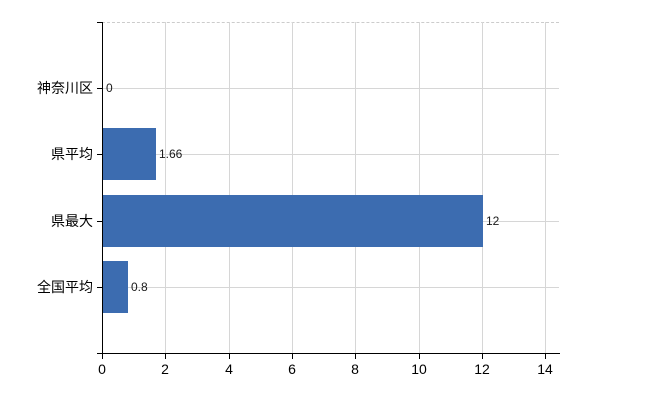 The image size is (650, 400). Describe the element at coordinates (292, 369) in the screenshot. I see `x-tick-label: 6` at that location.